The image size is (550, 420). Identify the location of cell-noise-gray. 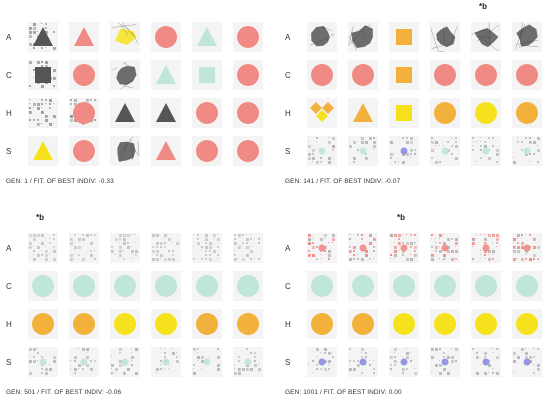
(43, 113).